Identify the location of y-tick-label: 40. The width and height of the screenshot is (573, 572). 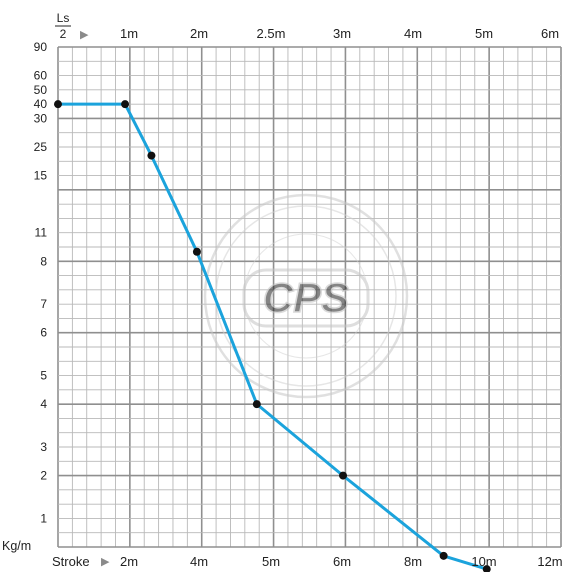
(41, 104).